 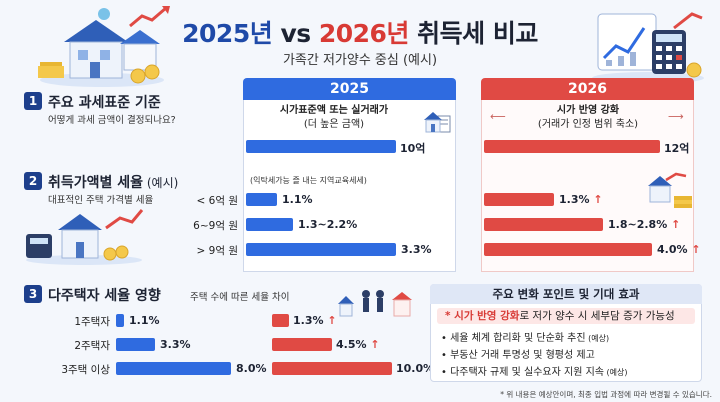 I want to click on column-header-2025: 2025, so click(x=349, y=89).